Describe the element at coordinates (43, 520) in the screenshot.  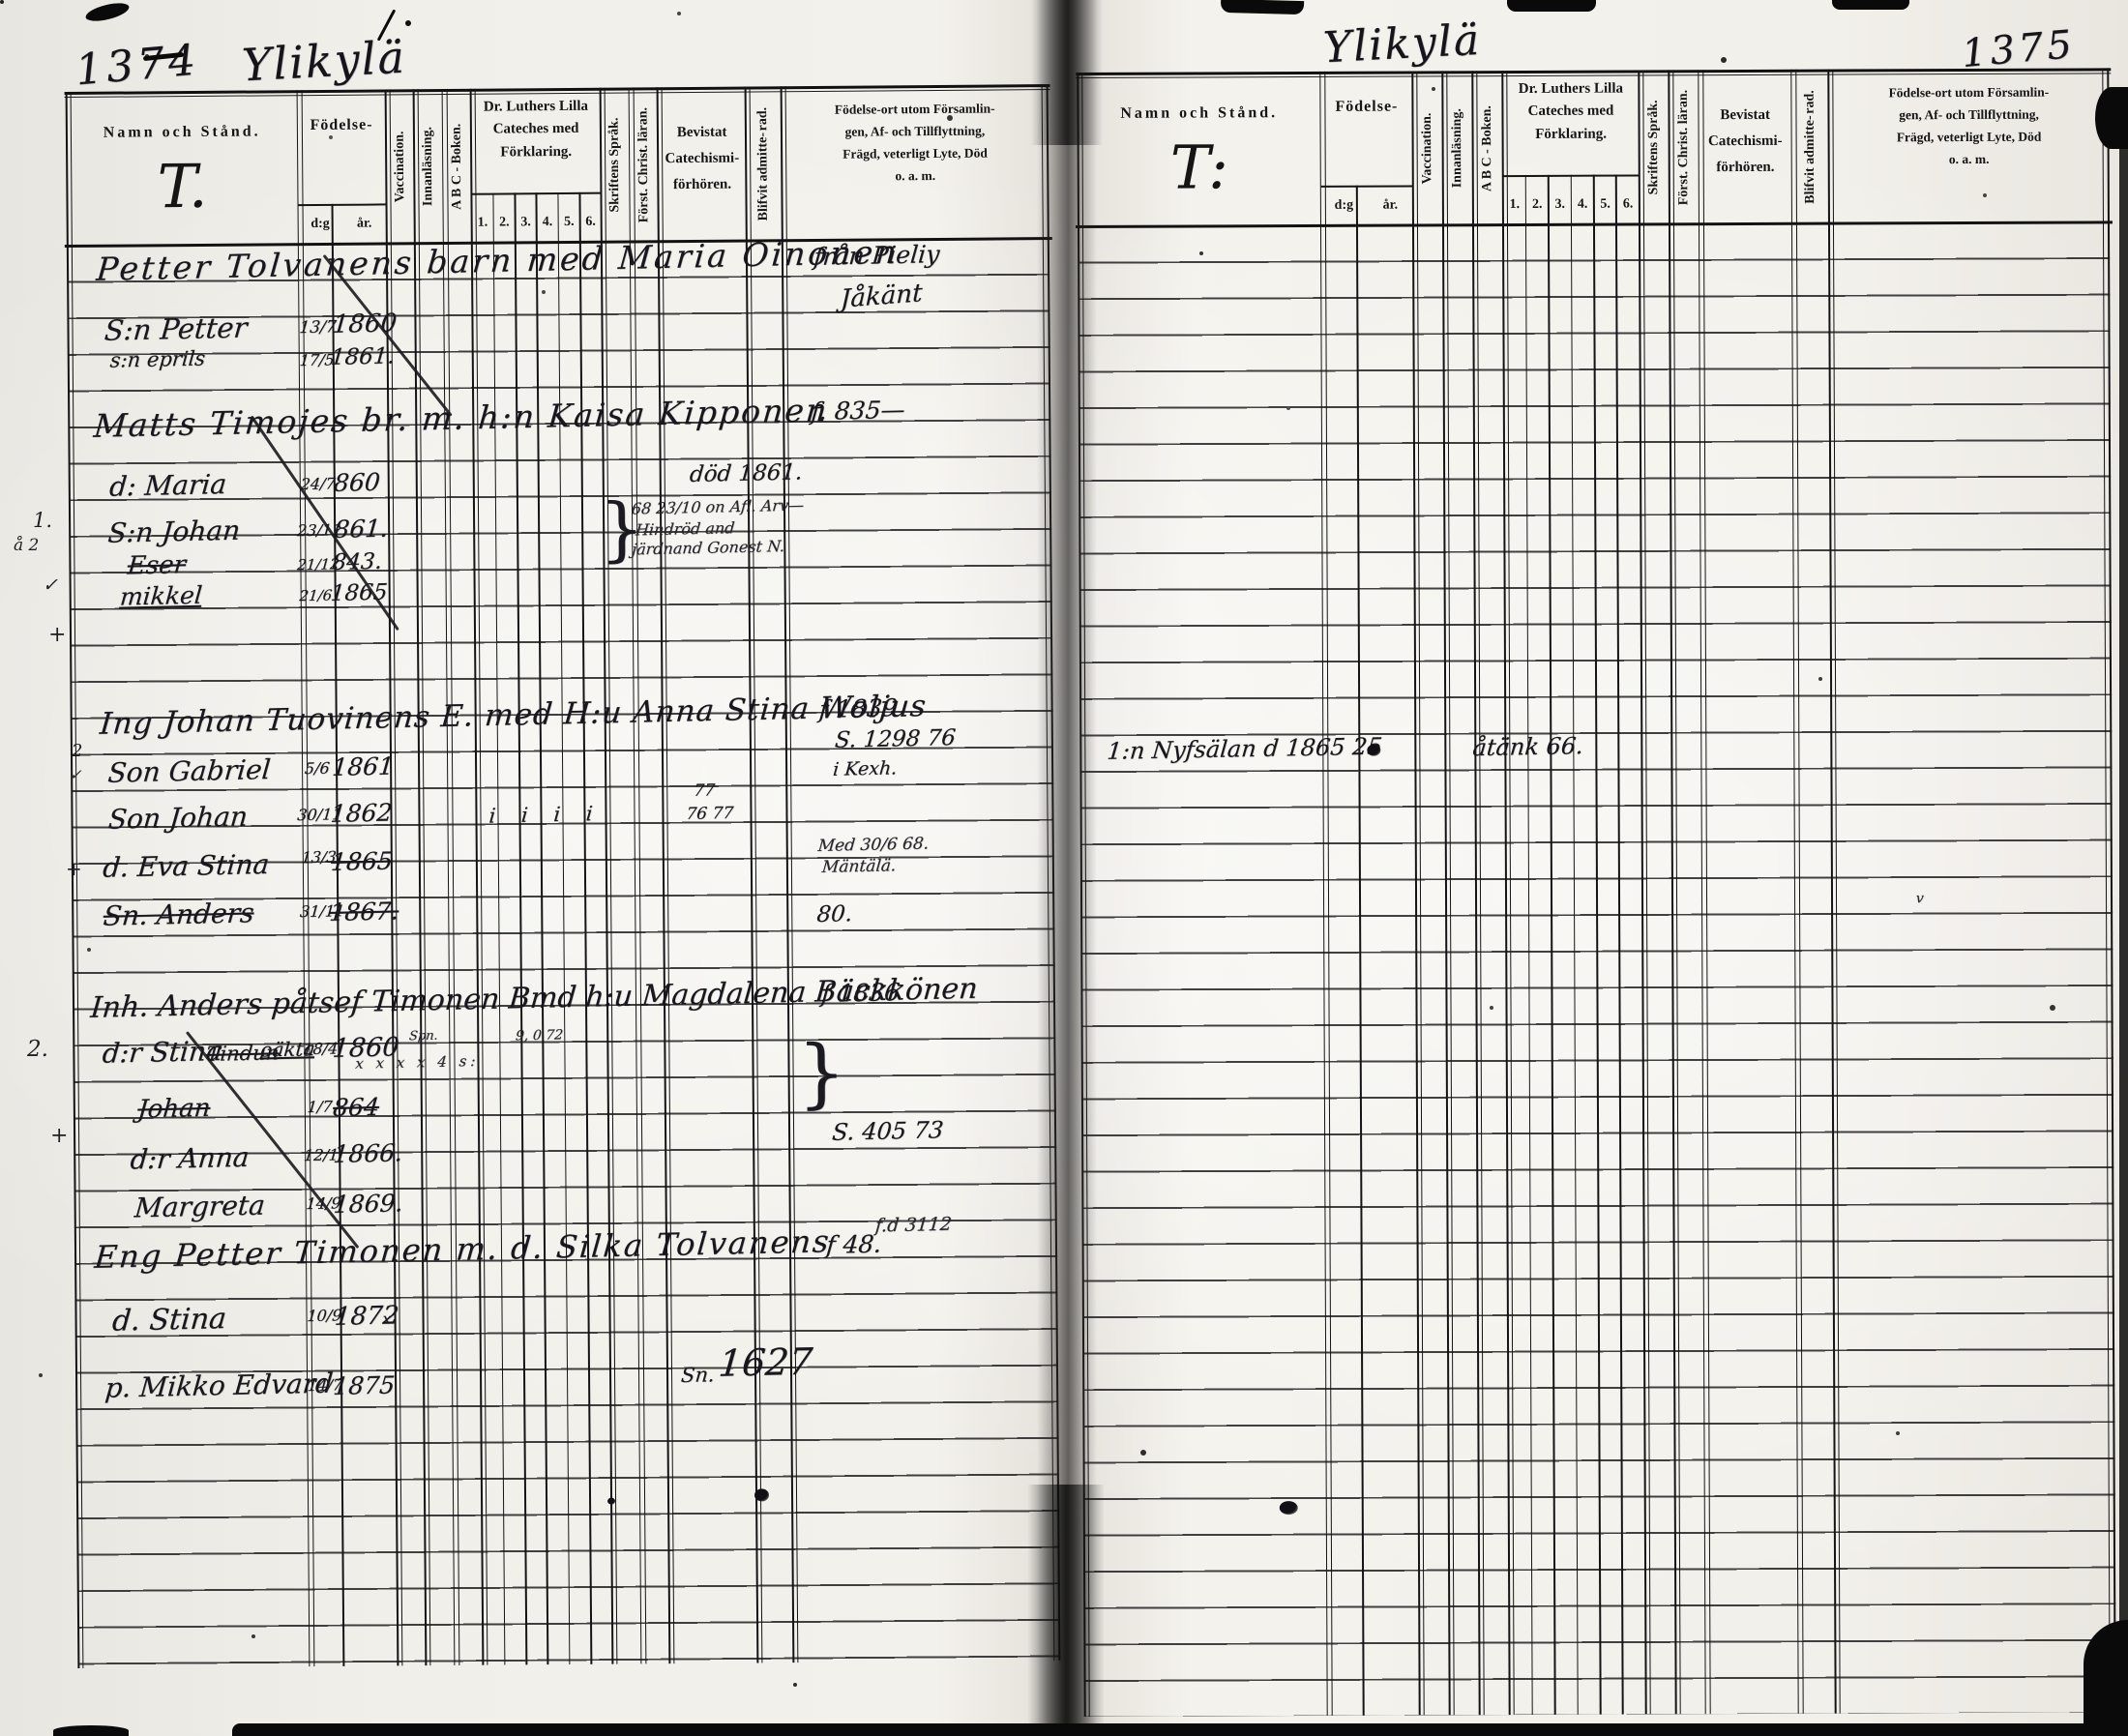
I see `margin-mark: 1.` at that location.